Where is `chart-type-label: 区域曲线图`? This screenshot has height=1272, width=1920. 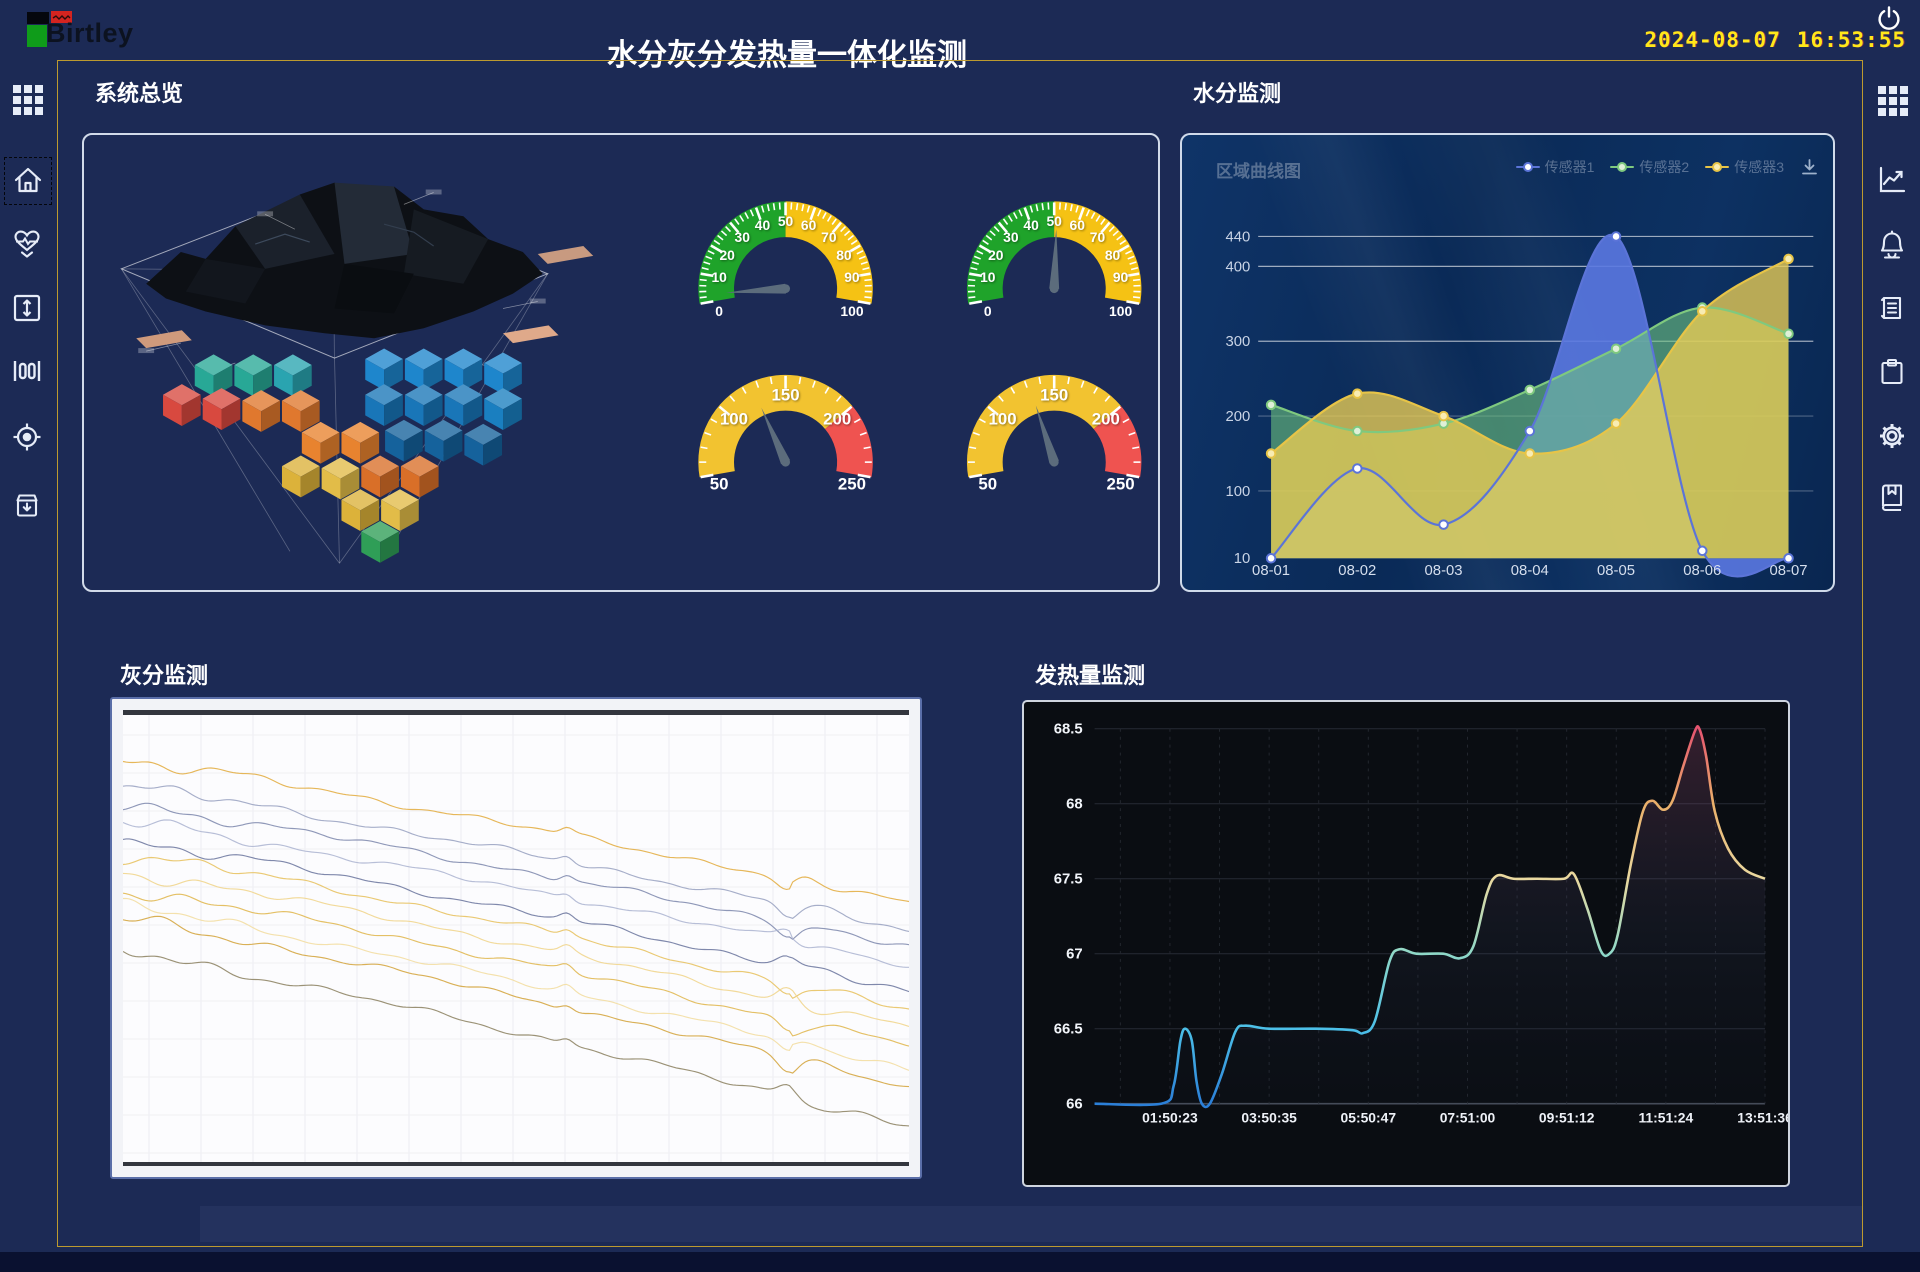 chart-type-label: 区域曲线图 is located at coordinates (1258, 171).